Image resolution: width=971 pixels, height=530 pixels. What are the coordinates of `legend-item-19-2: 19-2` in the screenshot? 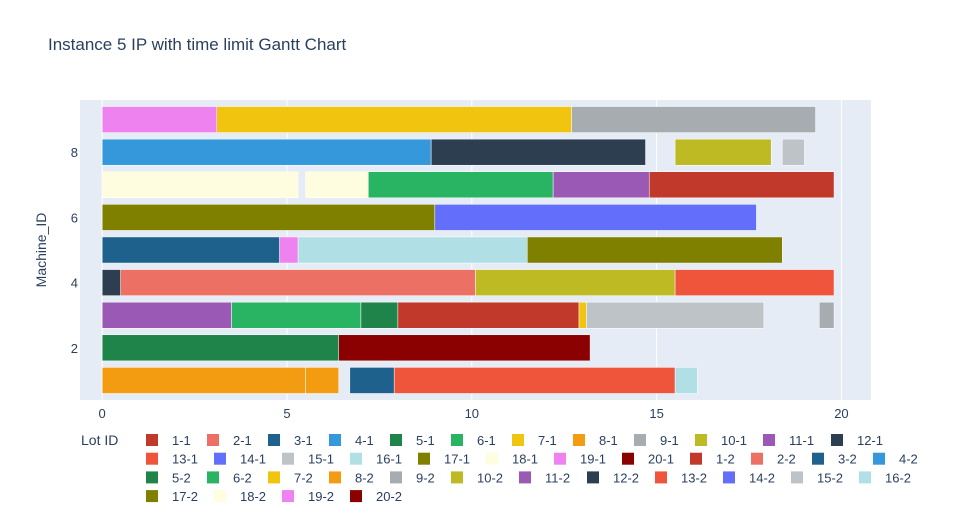 It's located at (308, 496).